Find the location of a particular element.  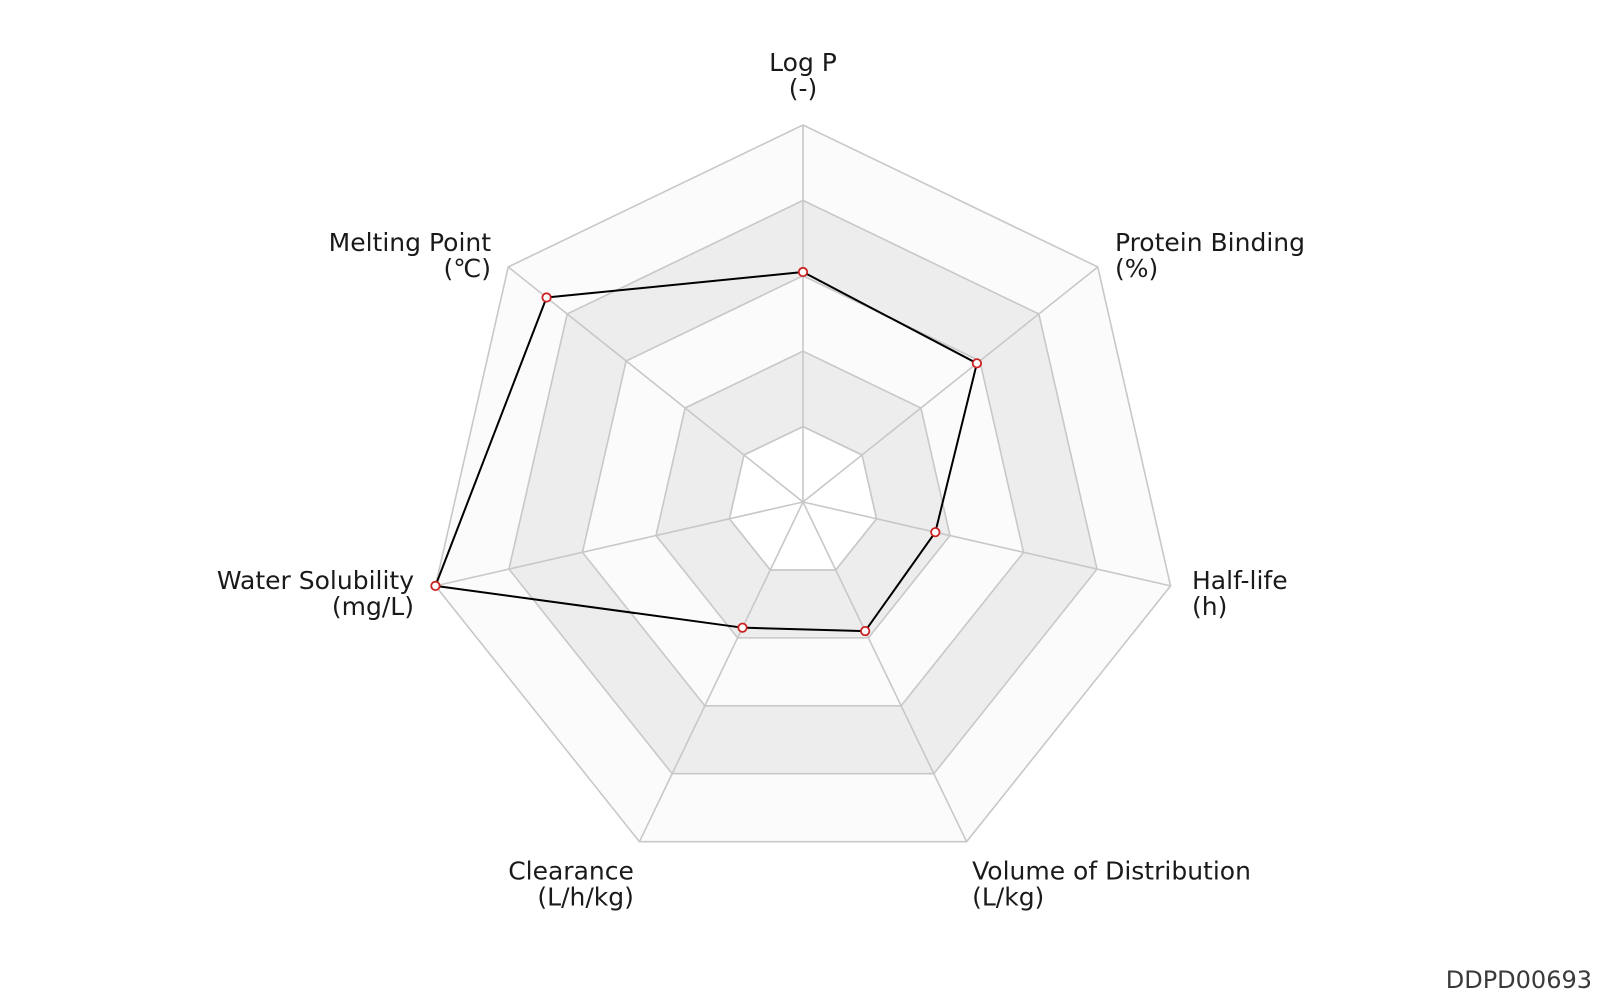

radar-series-line is located at coordinates (706, 452).